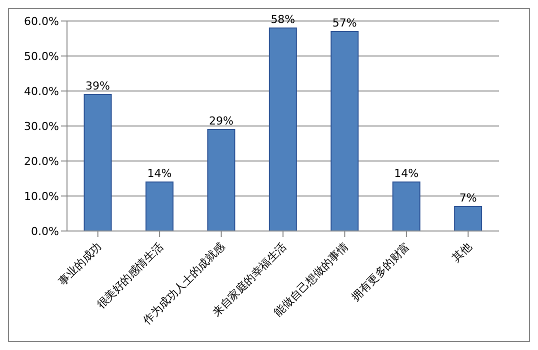 Image resolution: width=538 pixels, height=350 pixels. Describe the element at coordinates (41, 56) in the screenshot. I see `y-tick-label: 50.0%` at that location.